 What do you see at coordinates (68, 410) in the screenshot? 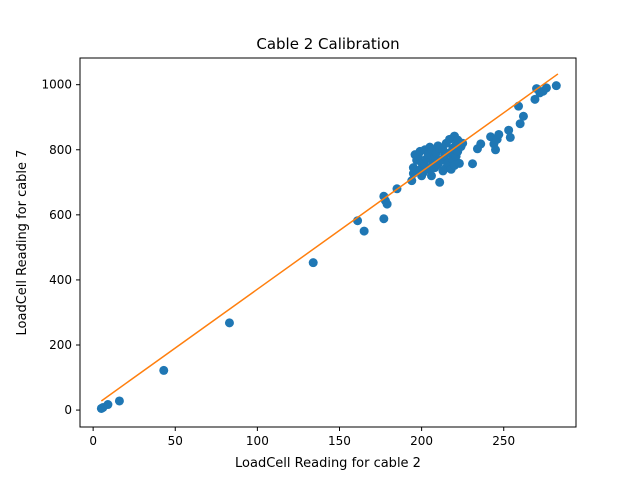
I see `y-tick-label: 0` at bounding box center [68, 410].